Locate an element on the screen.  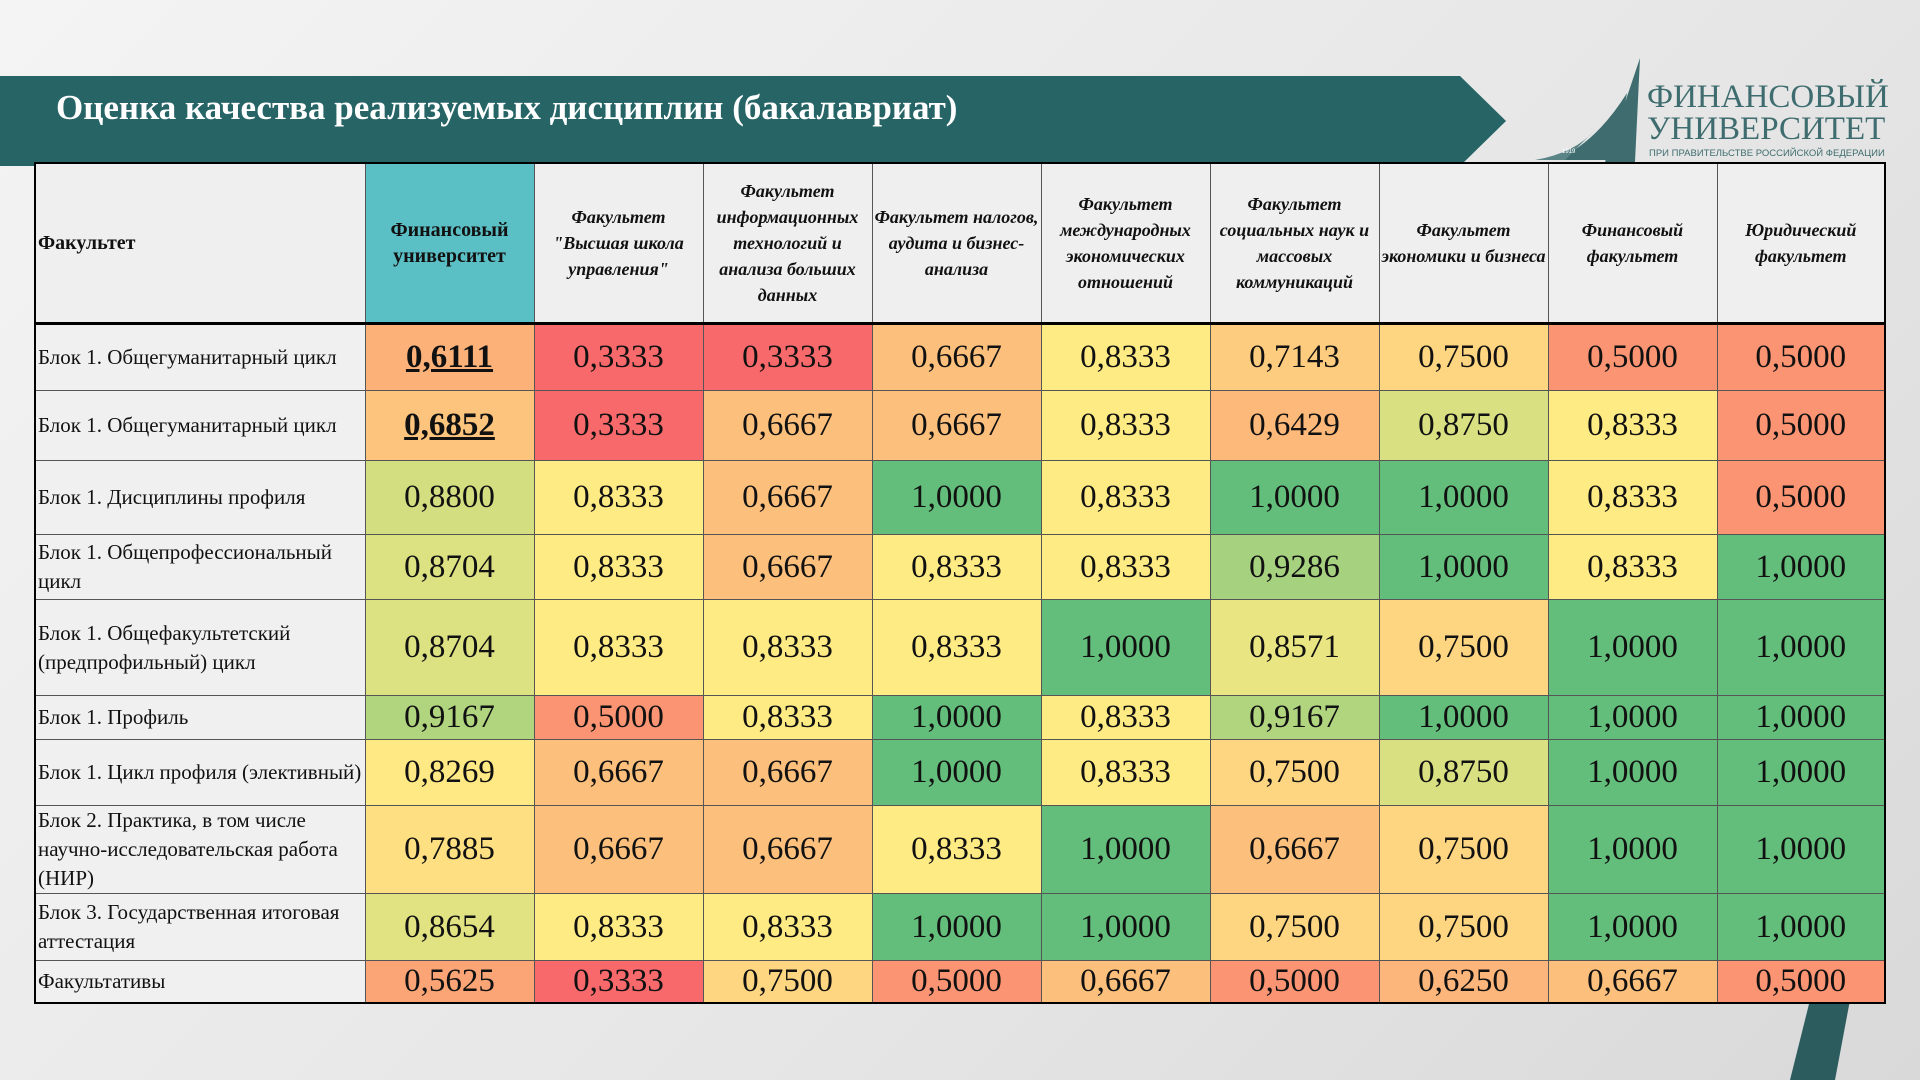
score-cell: 0,7885 is located at coordinates (449, 849).